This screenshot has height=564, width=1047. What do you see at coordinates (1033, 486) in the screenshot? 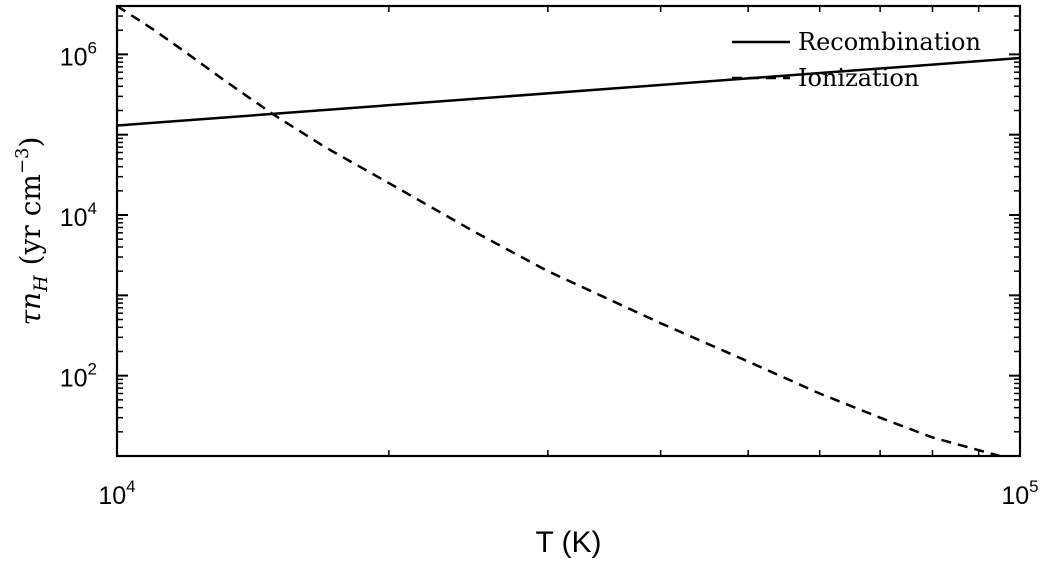
I see `x-tick-exp: 5` at bounding box center [1033, 486].